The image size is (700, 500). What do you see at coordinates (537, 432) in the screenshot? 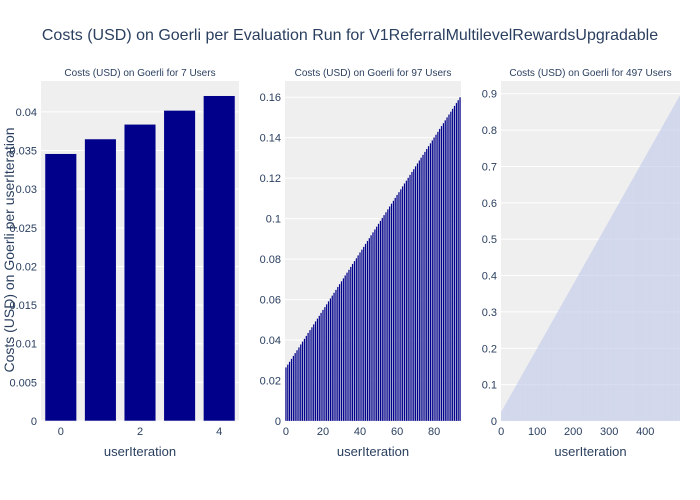
I see `x-tick-label: 100` at bounding box center [537, 432].